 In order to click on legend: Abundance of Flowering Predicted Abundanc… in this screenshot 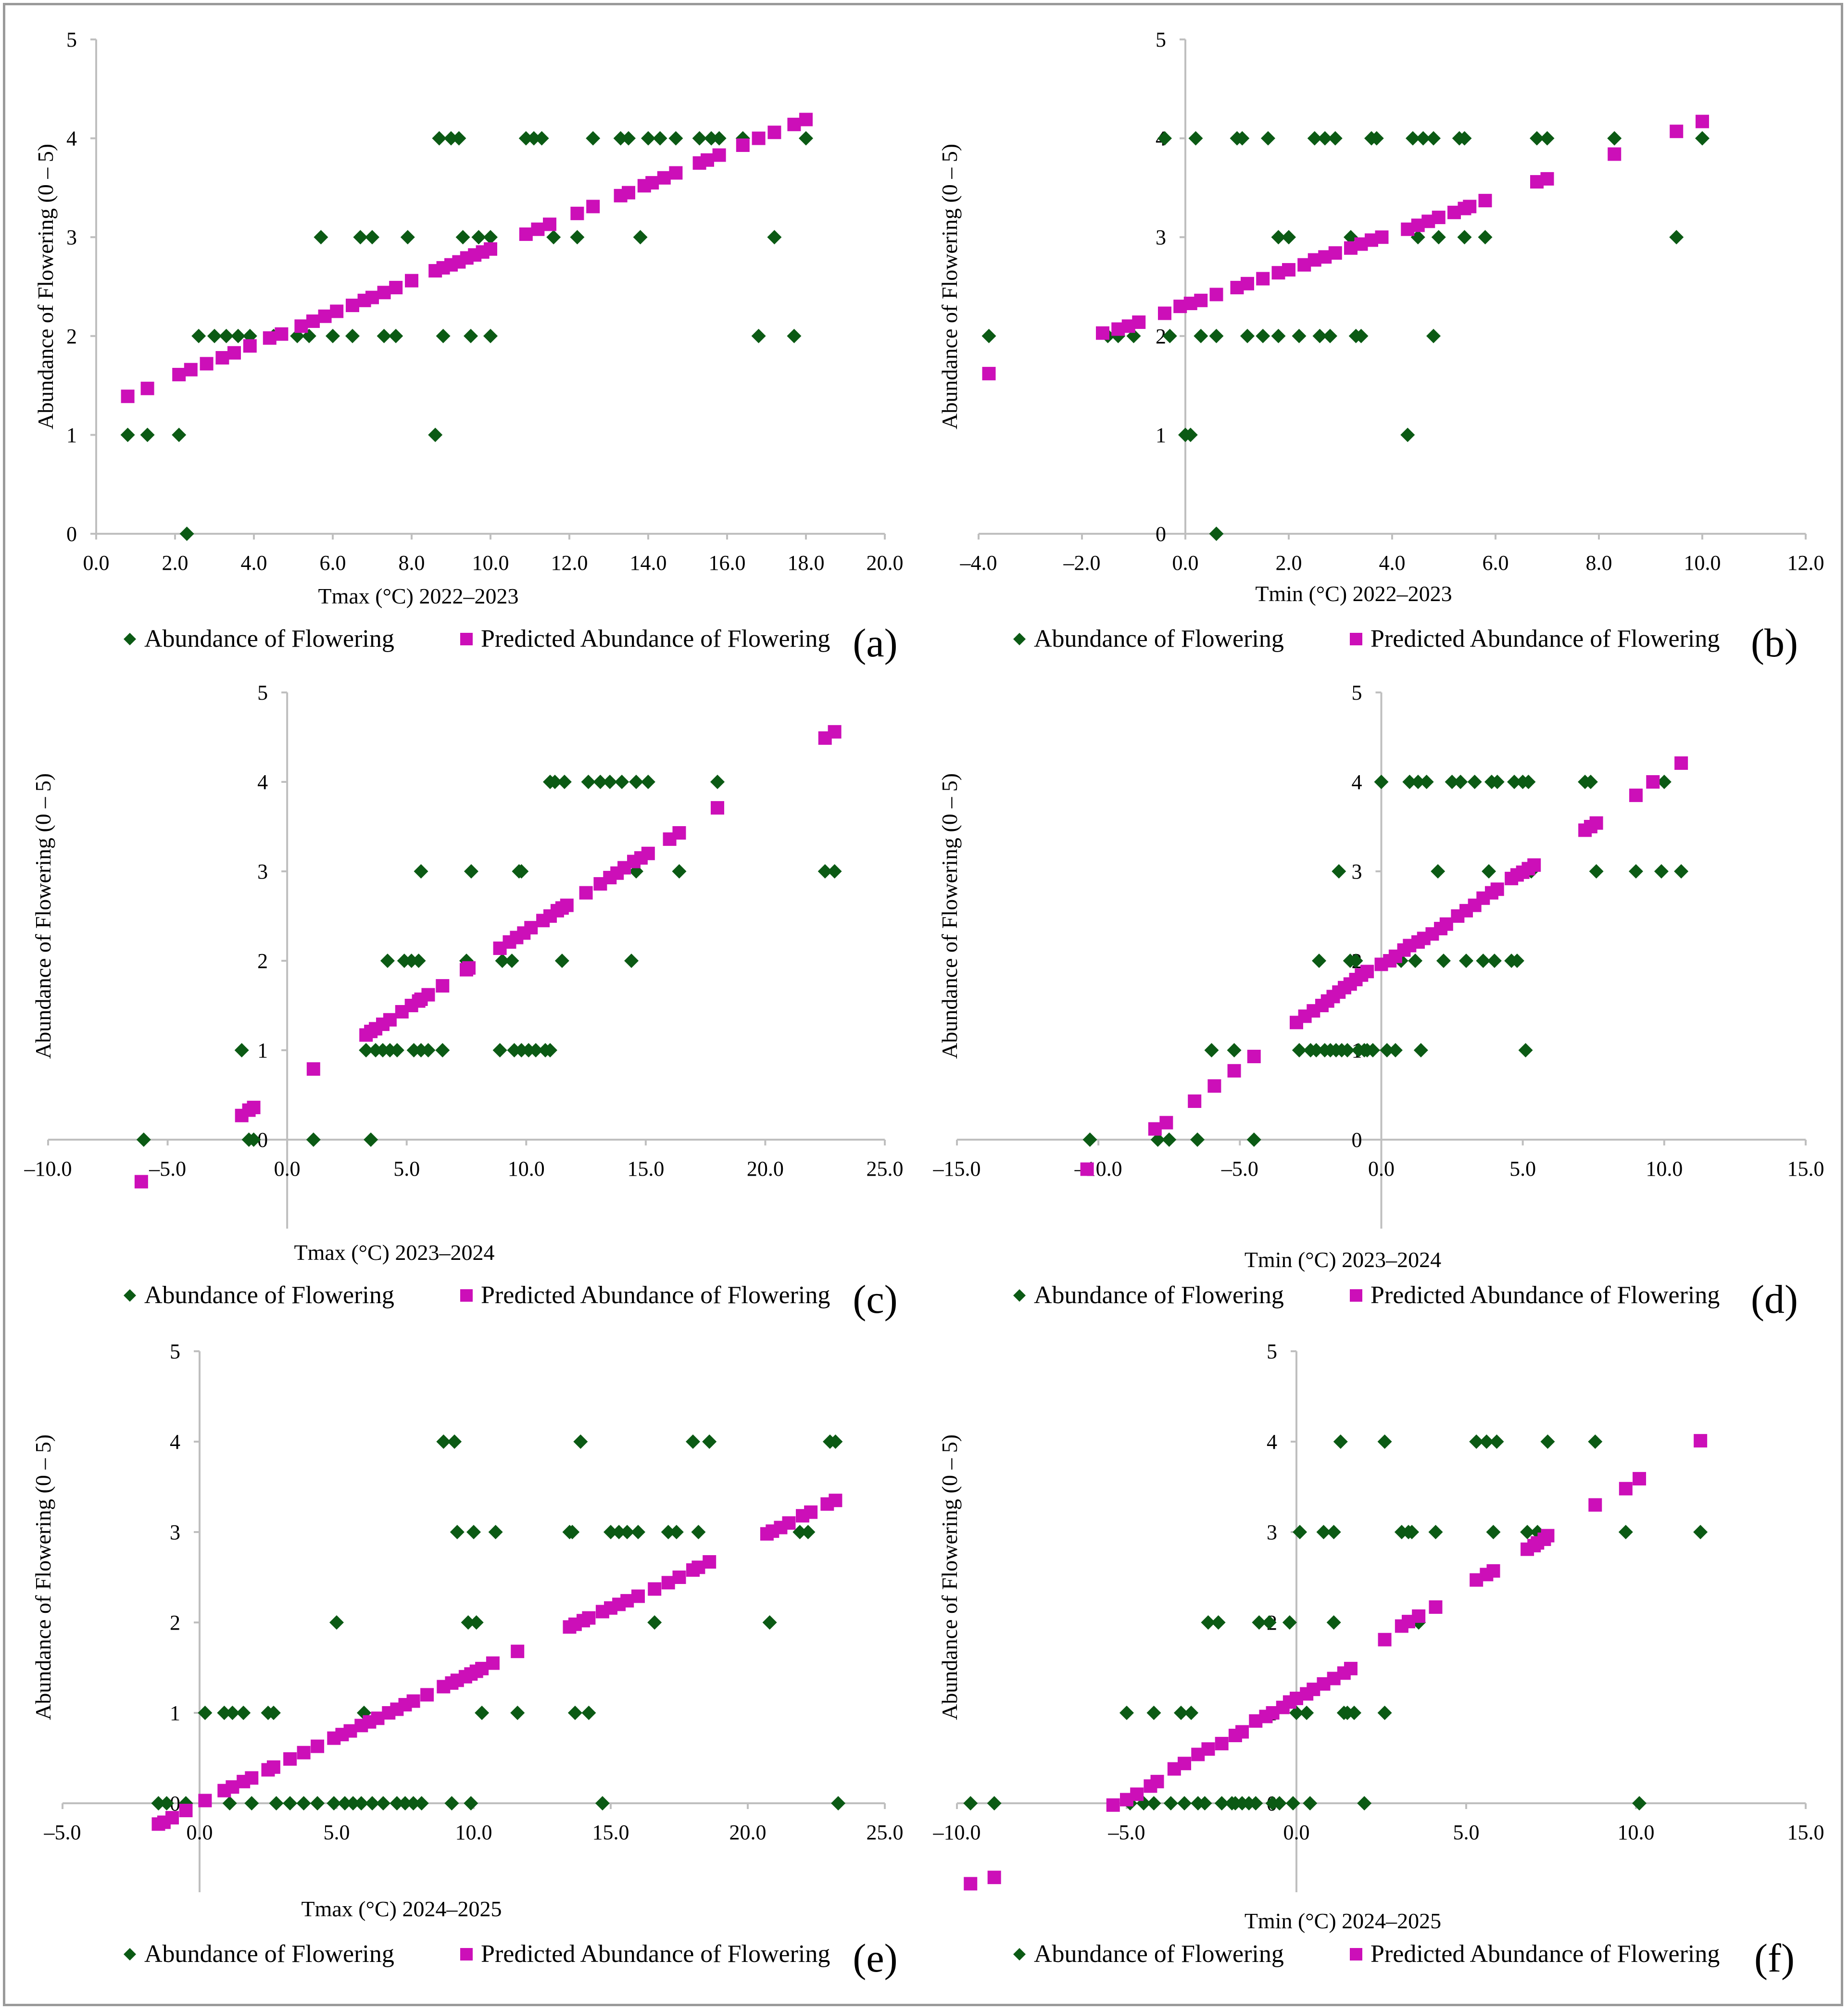, I will do `click(477, 1295)`.